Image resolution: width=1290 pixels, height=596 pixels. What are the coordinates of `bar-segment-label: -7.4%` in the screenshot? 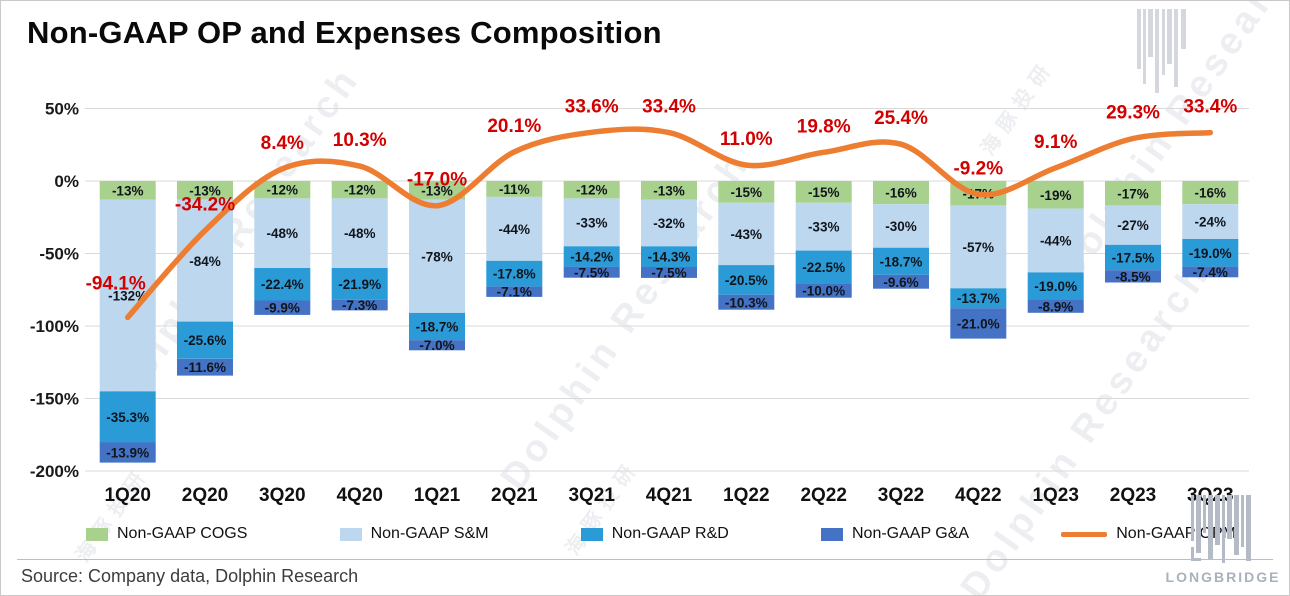 It's located at (1210, 272).